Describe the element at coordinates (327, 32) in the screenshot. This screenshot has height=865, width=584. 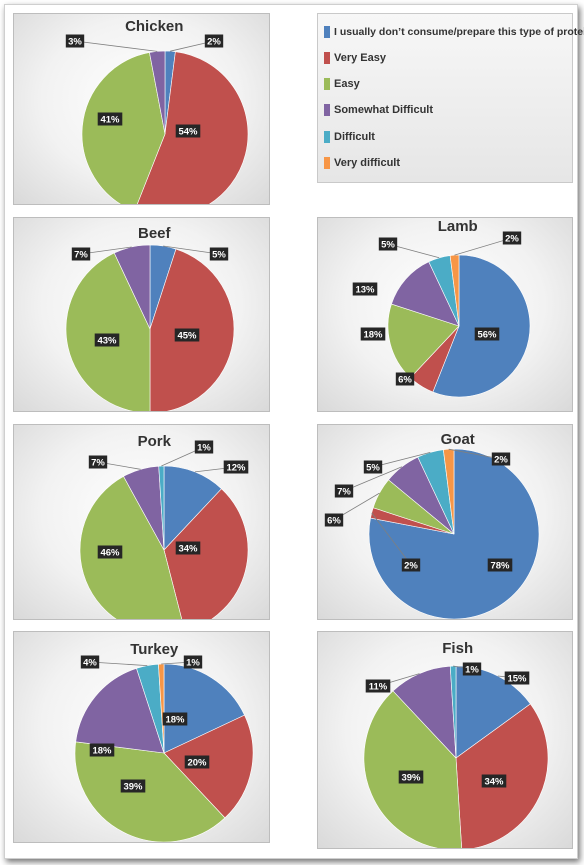
I see `legend-swatch-not-consumed` at that location.